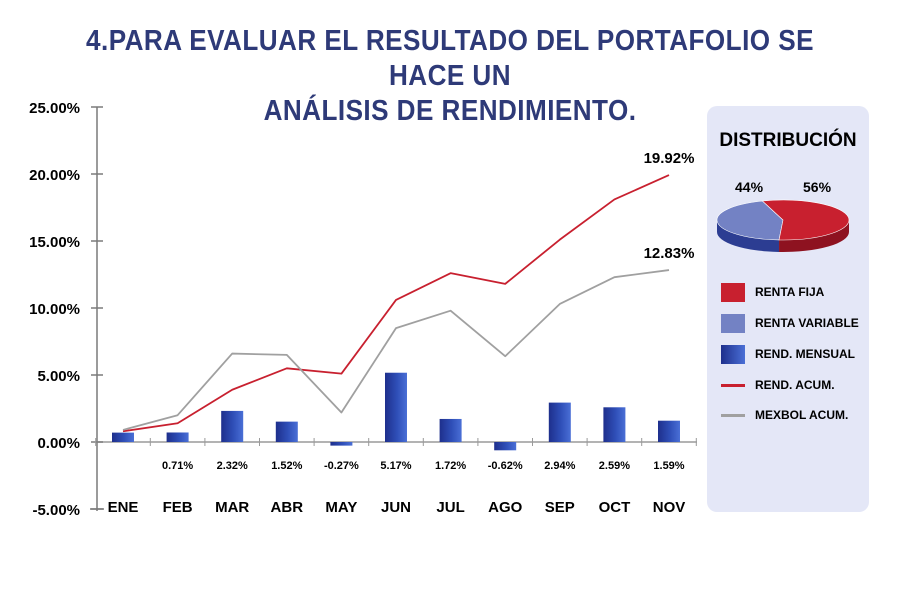 This screenshot has height=600, width=900. I want to click on pie-label-variable: 44%, so click(749, 187).